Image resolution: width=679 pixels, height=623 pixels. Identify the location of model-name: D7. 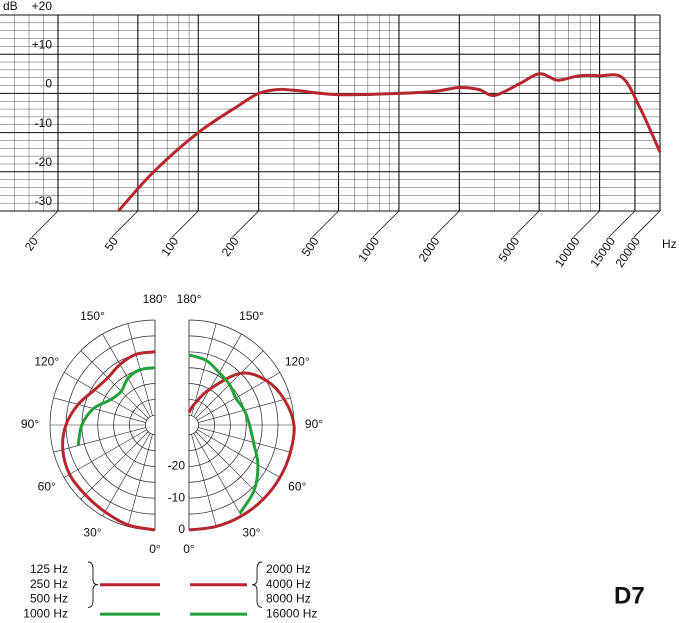
(629, 595).